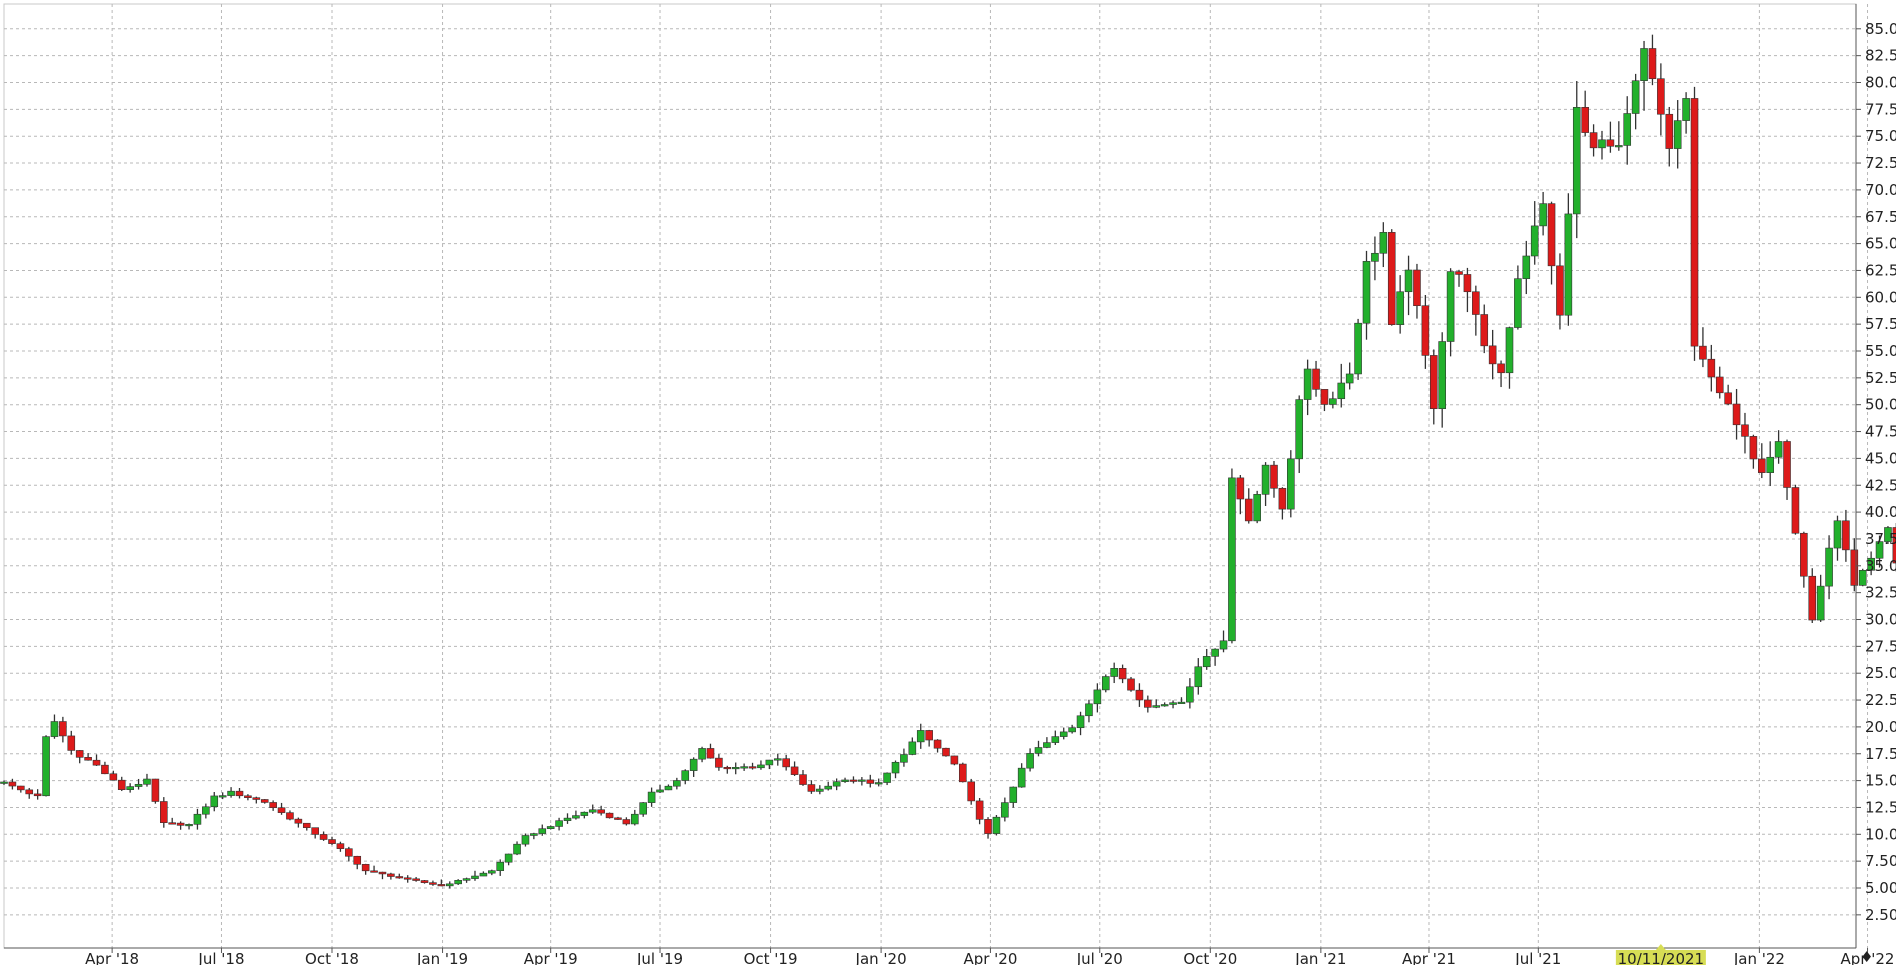 The height and width of the screenshot is (969, 1896). What do you see at coordinates (1429, 957) in the screenshot?
I see `x-tick-label: Apr '21` at bounding box center [1429, 957].